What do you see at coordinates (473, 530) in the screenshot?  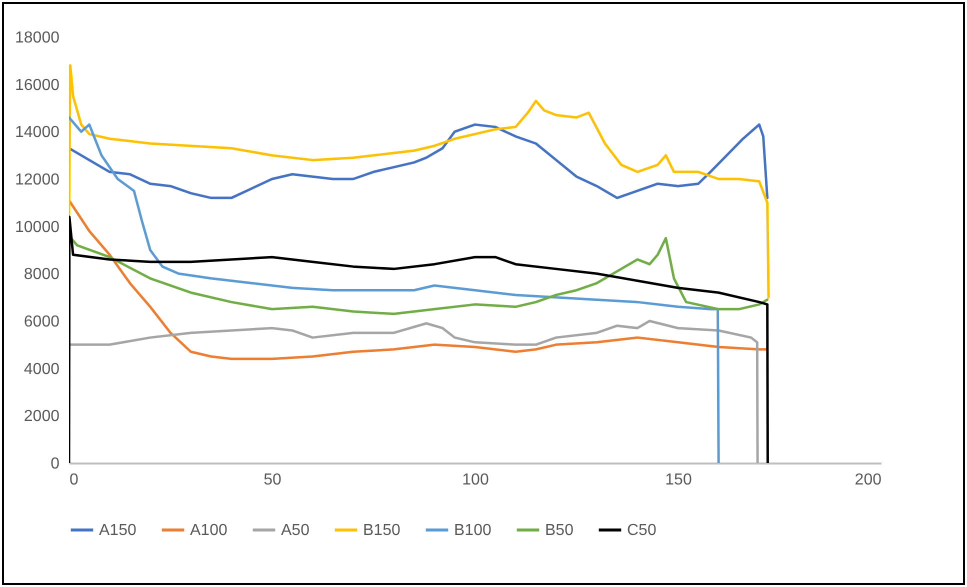 I see `legend-label: B100` at bounding box center [473, 530].